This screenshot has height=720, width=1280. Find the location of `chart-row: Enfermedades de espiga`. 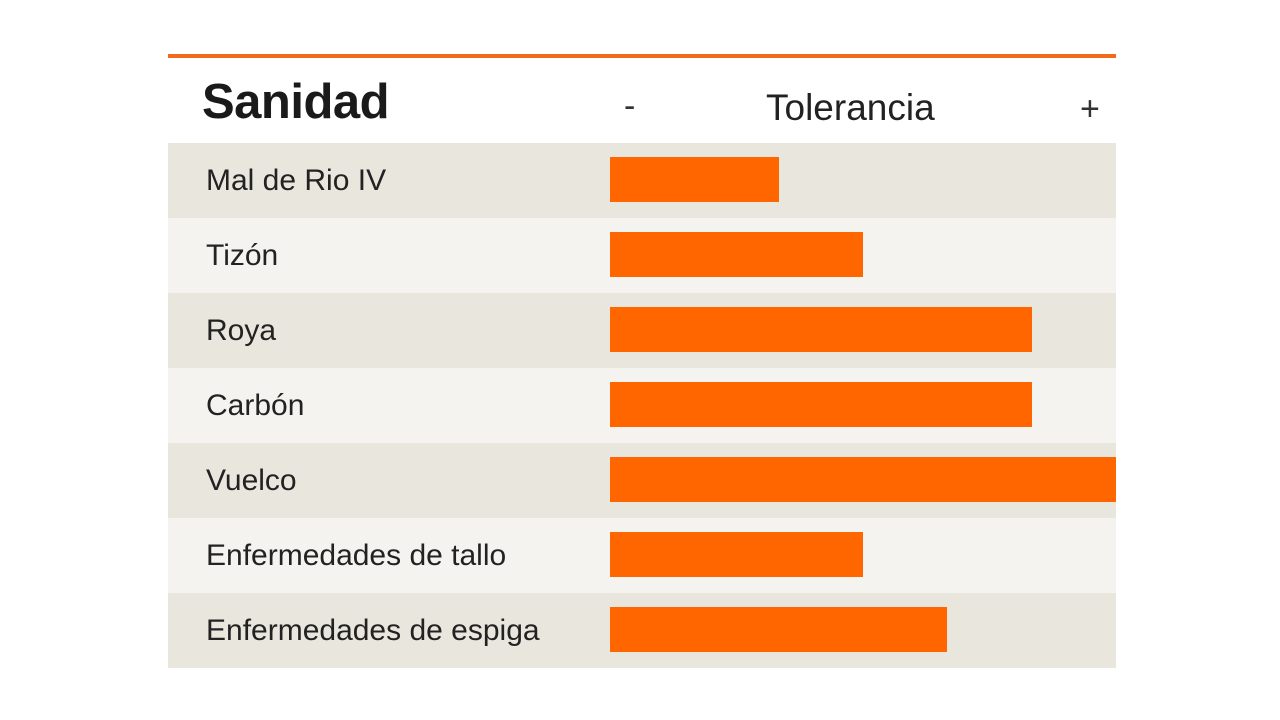

chart-row: Enfermedades de espiga is located at coordinates (642, 630).